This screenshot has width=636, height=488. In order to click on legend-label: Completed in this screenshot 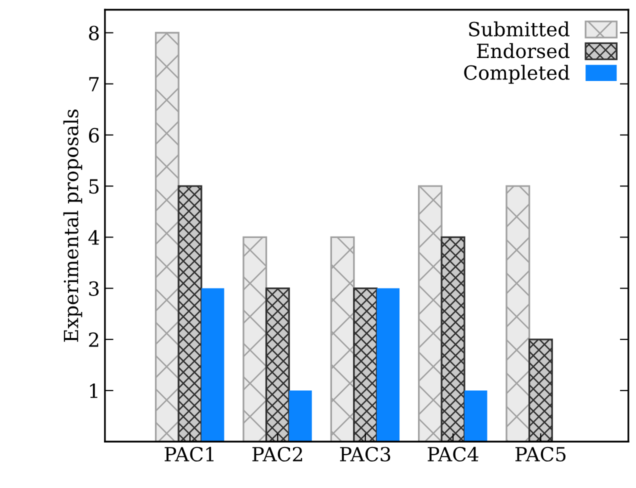, I will do `click(517, 74)`.